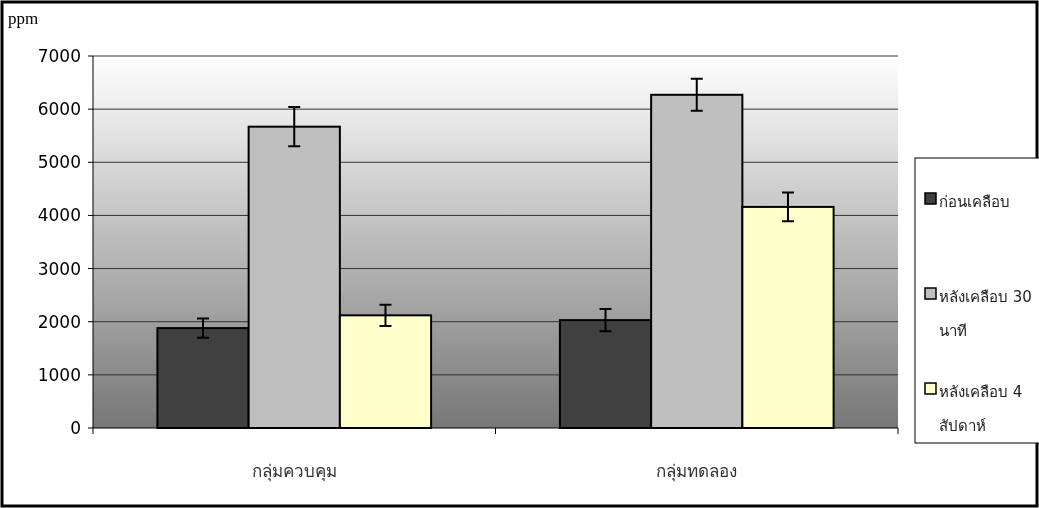  I want to click on y-tick-label: 0, so click(75, 428).